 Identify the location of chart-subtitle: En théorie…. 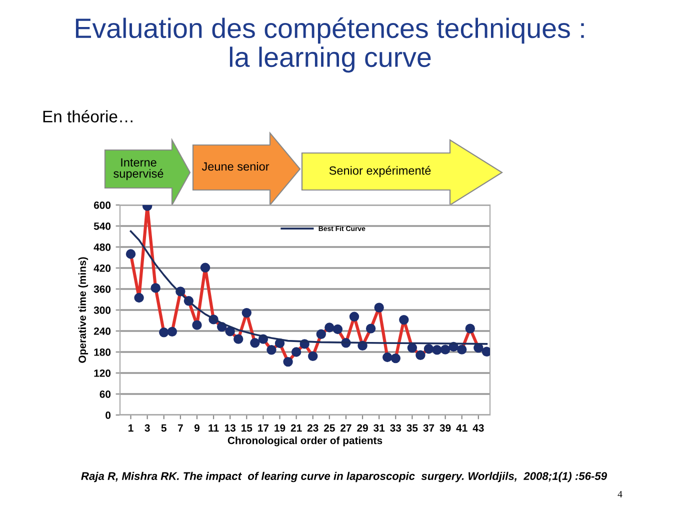
(87, 116).